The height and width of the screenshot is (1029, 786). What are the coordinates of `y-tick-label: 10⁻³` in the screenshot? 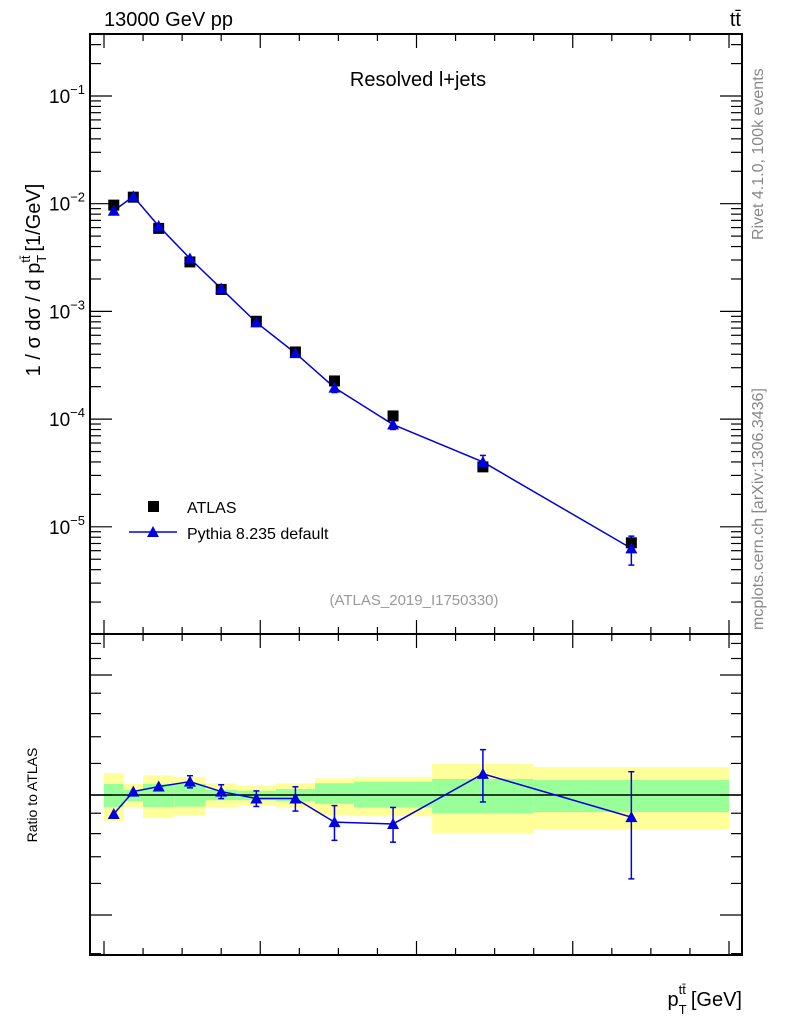 It's located at (67, 310).